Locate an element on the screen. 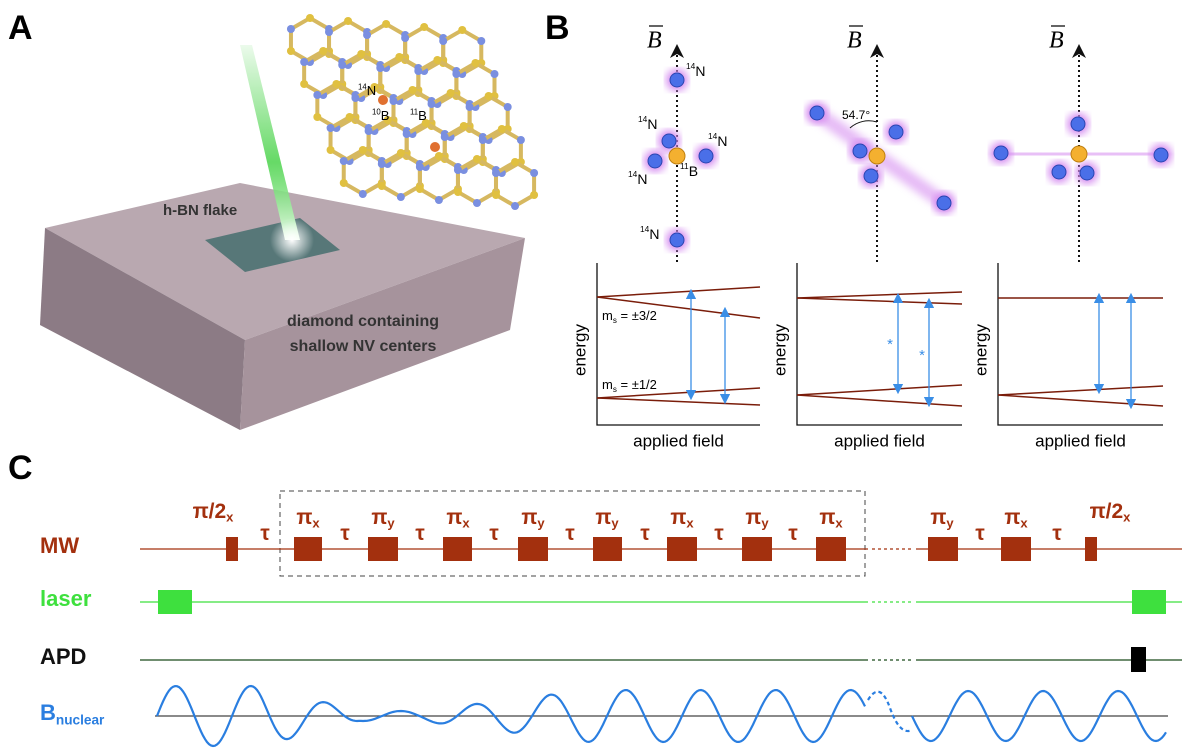 This screenshot has height=749, width=1184. boron is located at coordinates (1079, 154).